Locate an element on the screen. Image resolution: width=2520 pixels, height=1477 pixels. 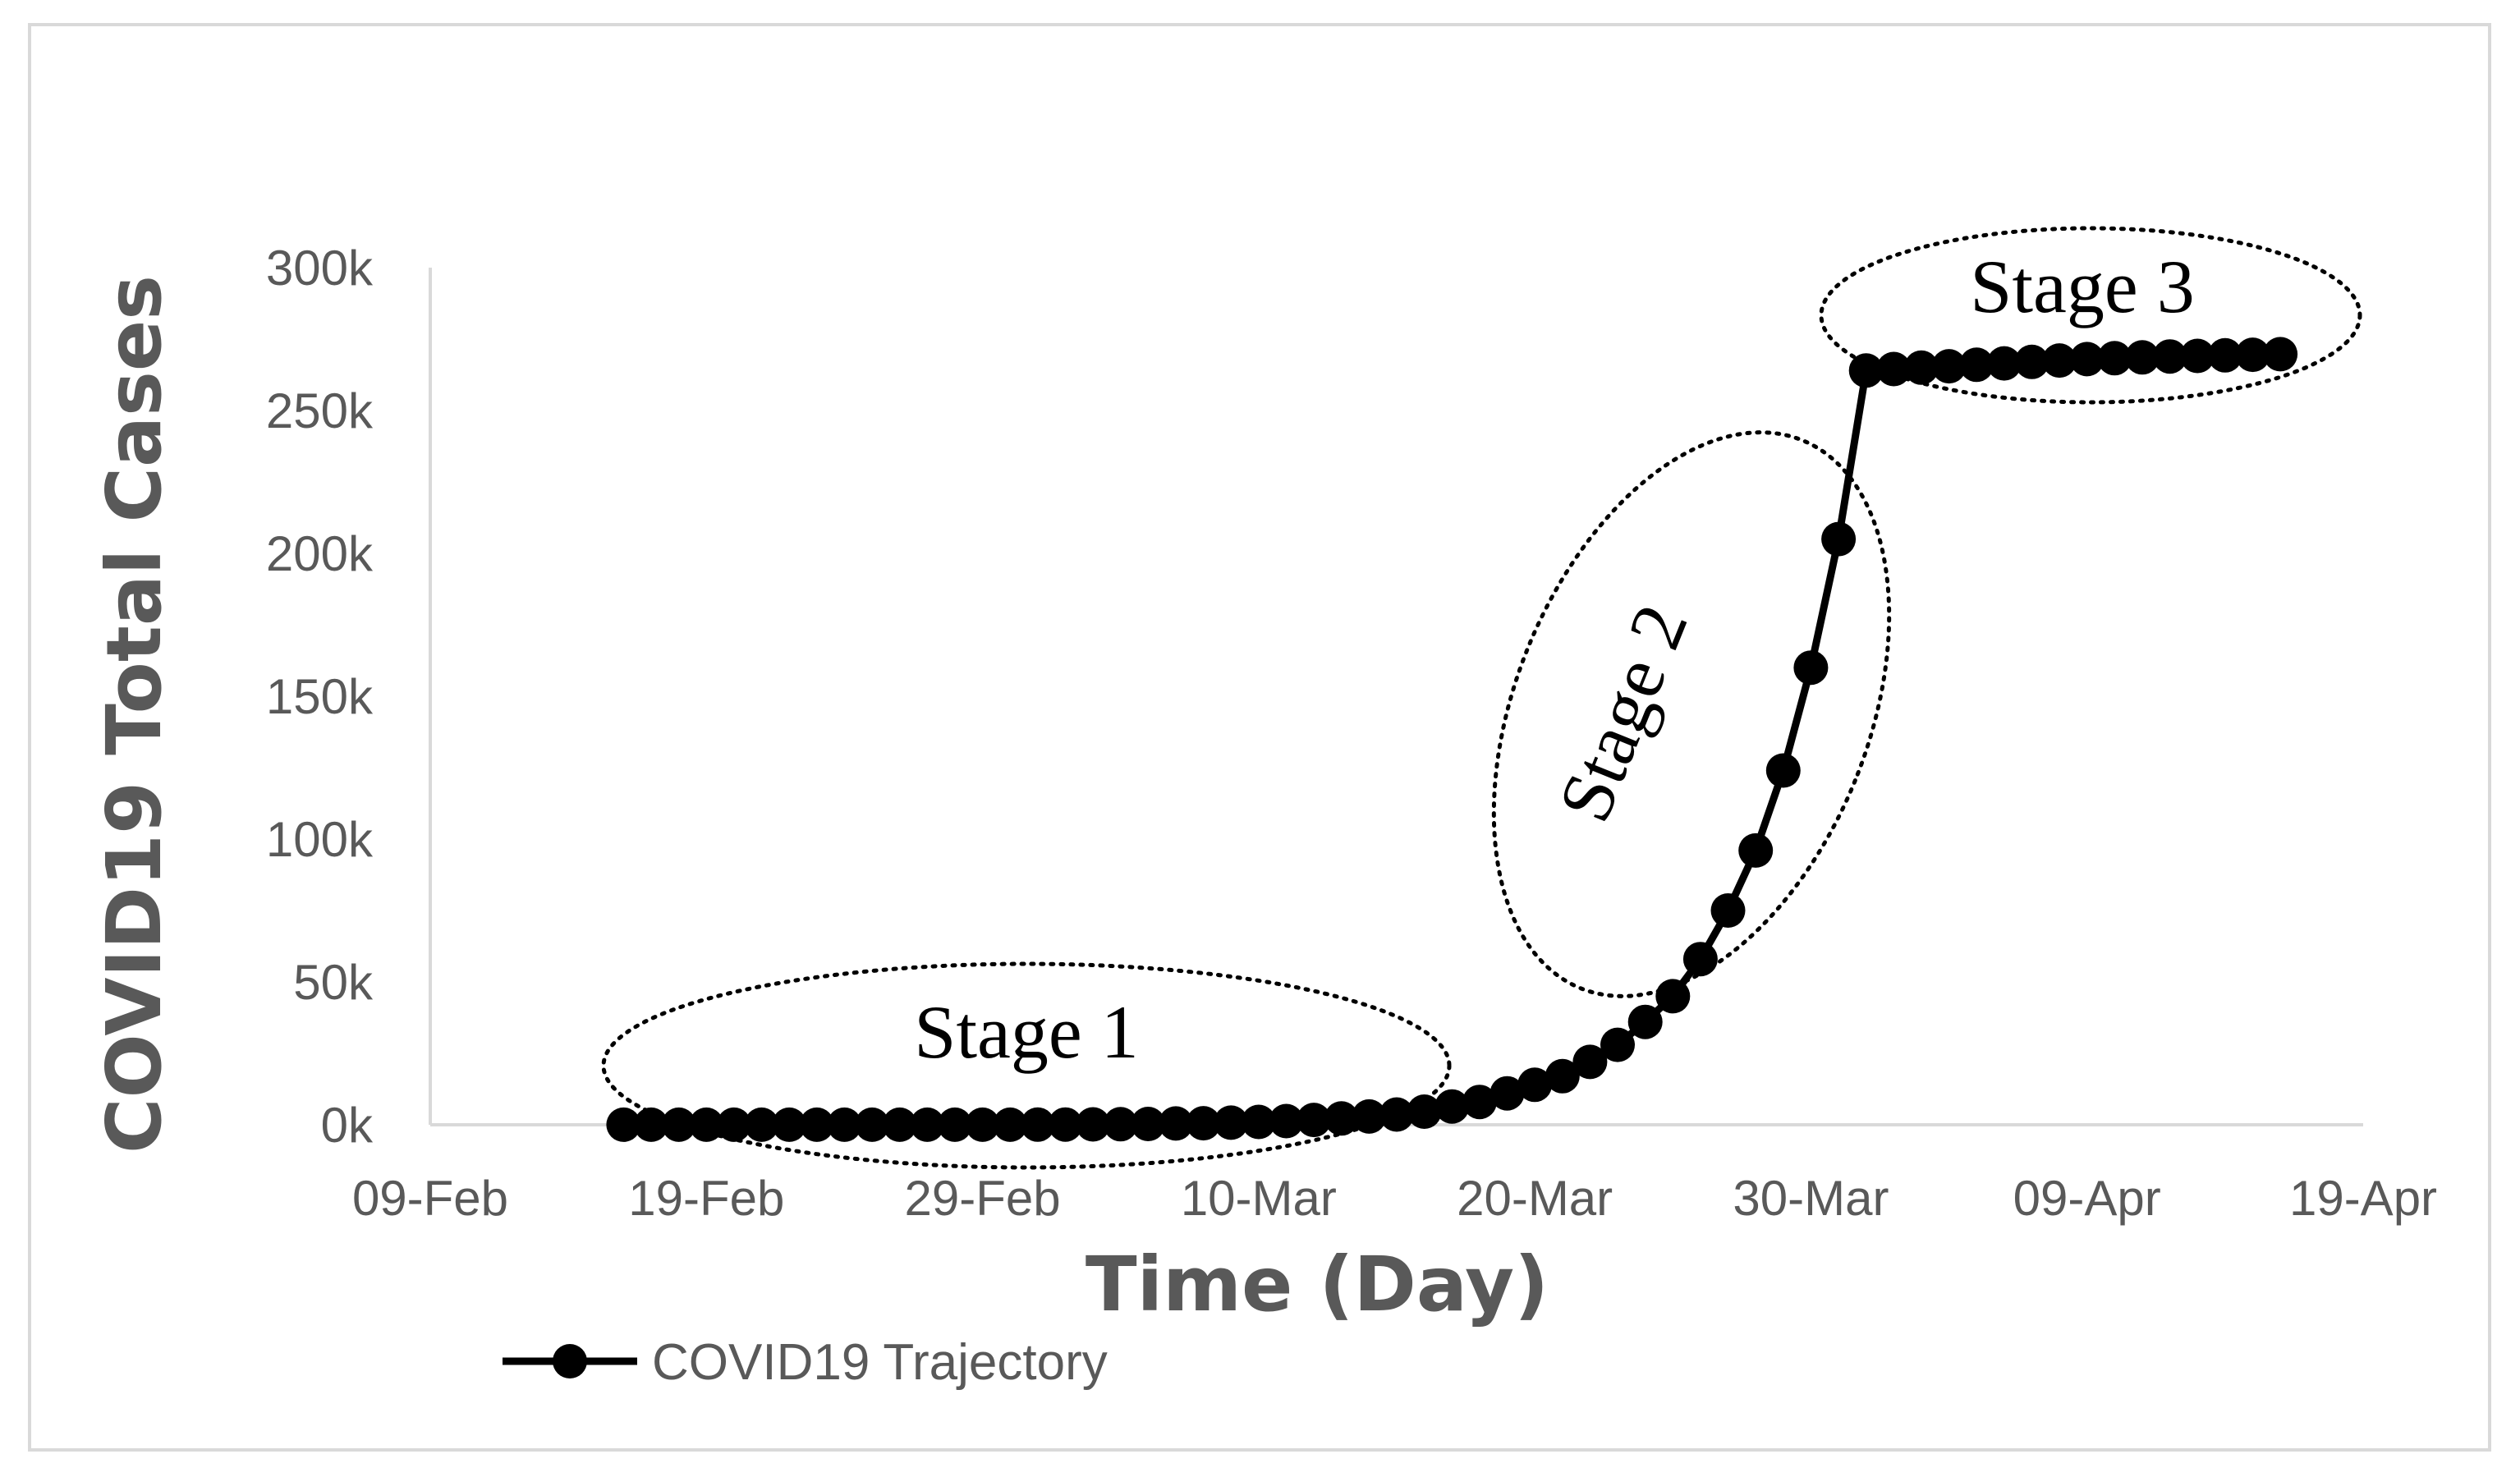
y-tick-label: 100k is located at coordinates (320, 839).